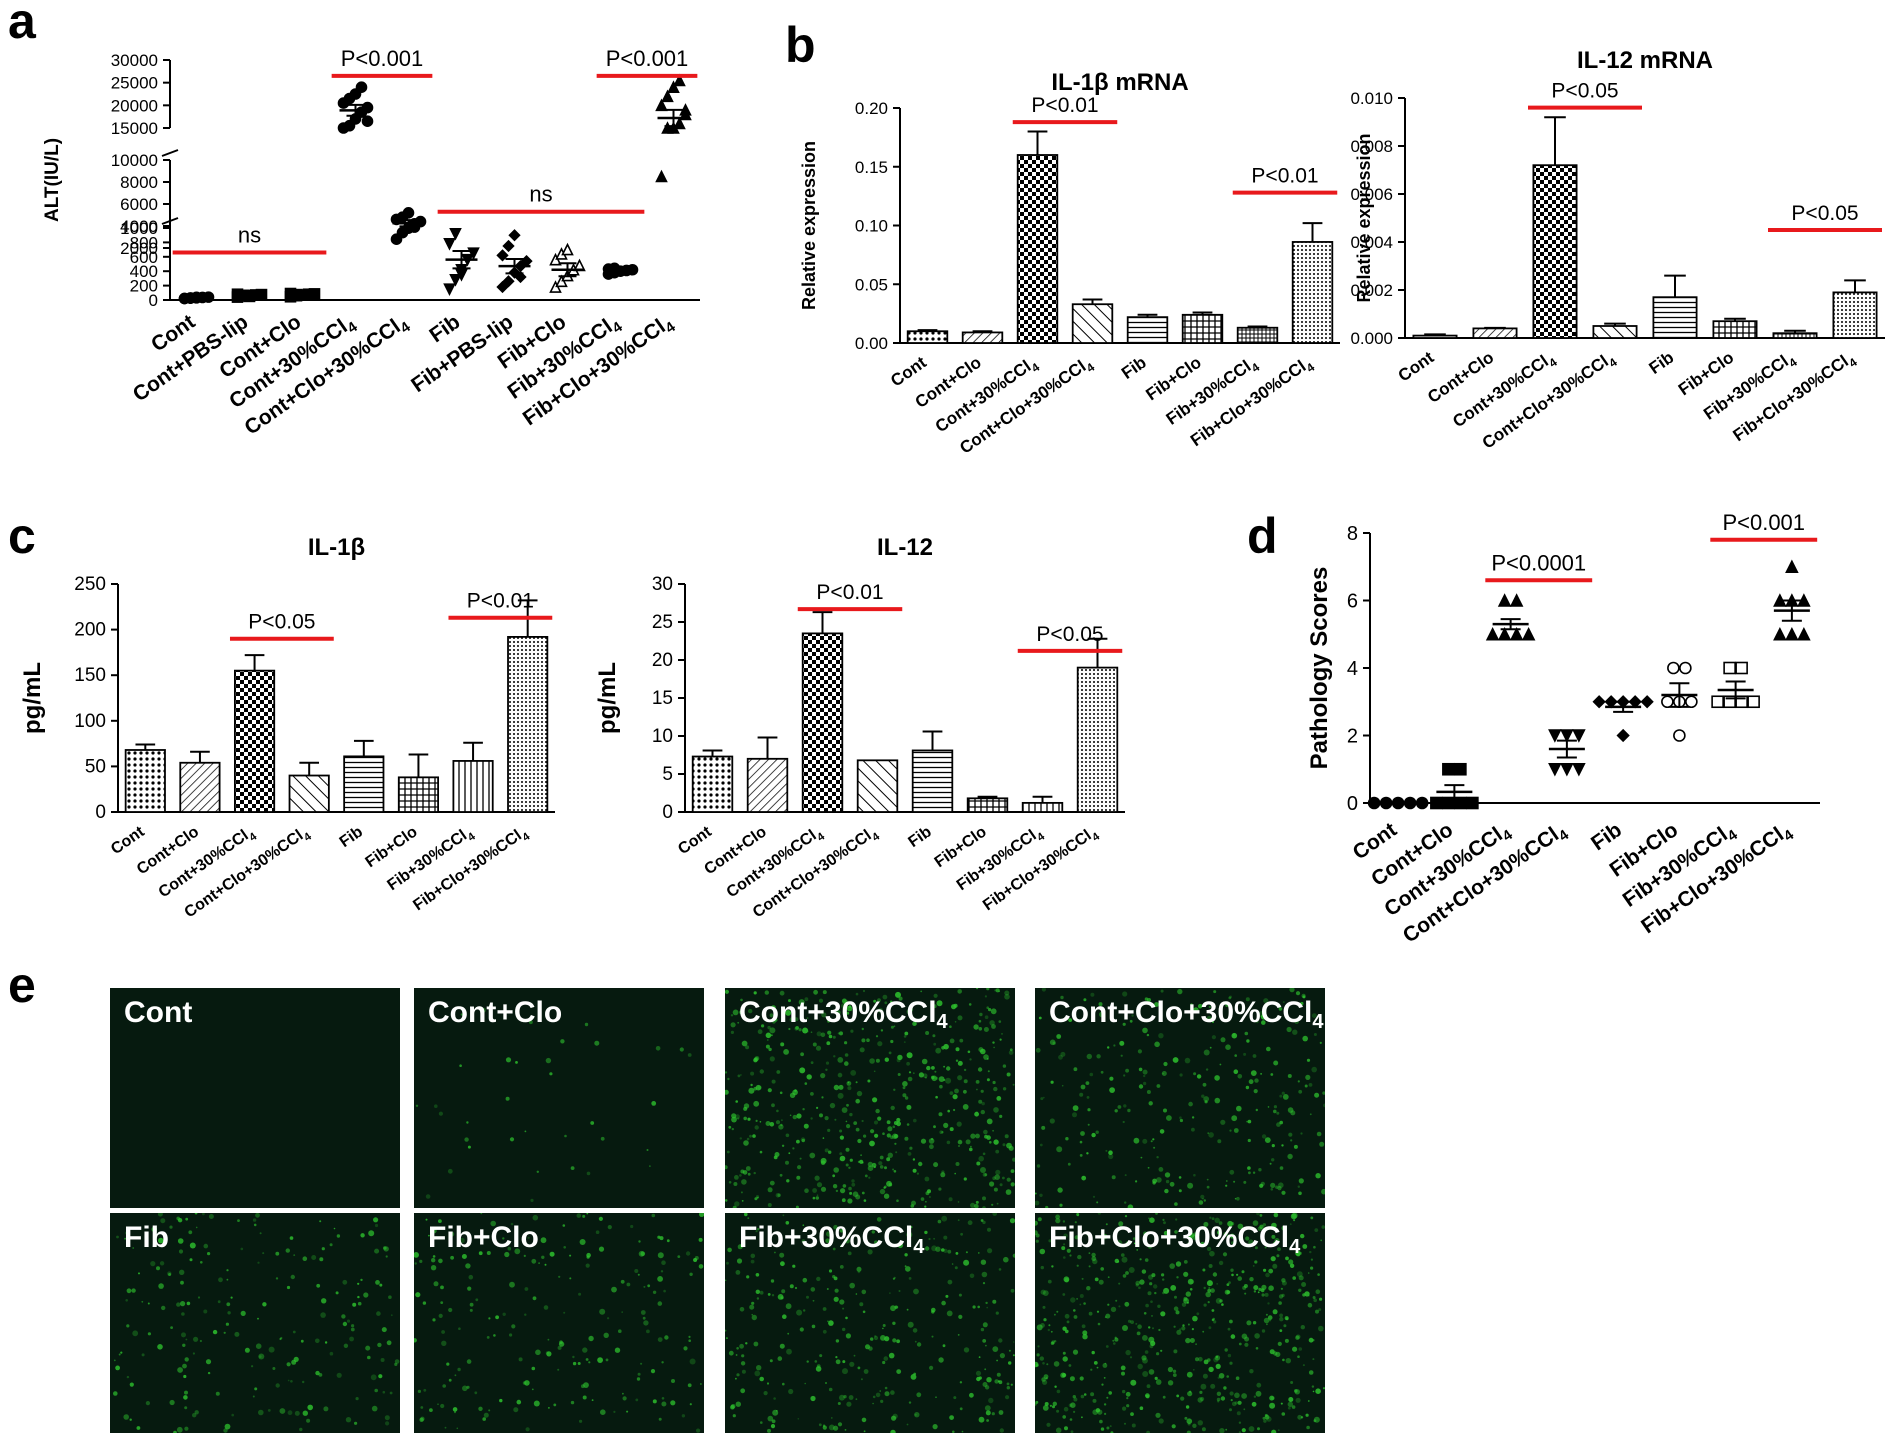  Describe the element at coordinates (1180, 1323) in the screenshot. I see `micrograph-image: Fib+Clo+30%CCl4` at that location.